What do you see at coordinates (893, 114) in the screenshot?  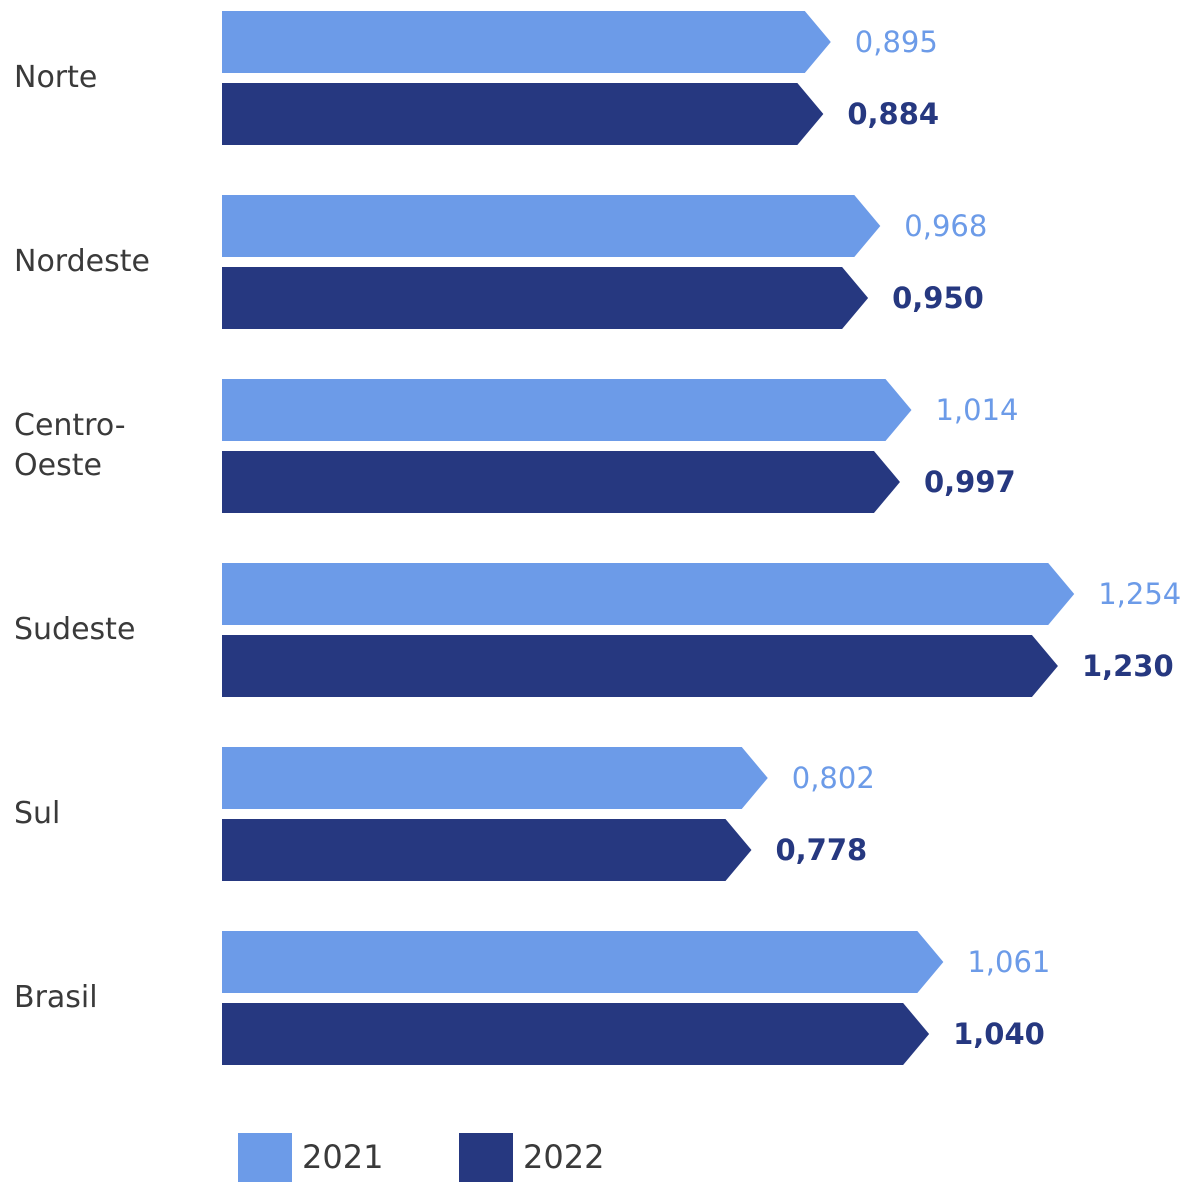 I see `value-label-norte-2022: 0,884` at bounding box center [893, 114].